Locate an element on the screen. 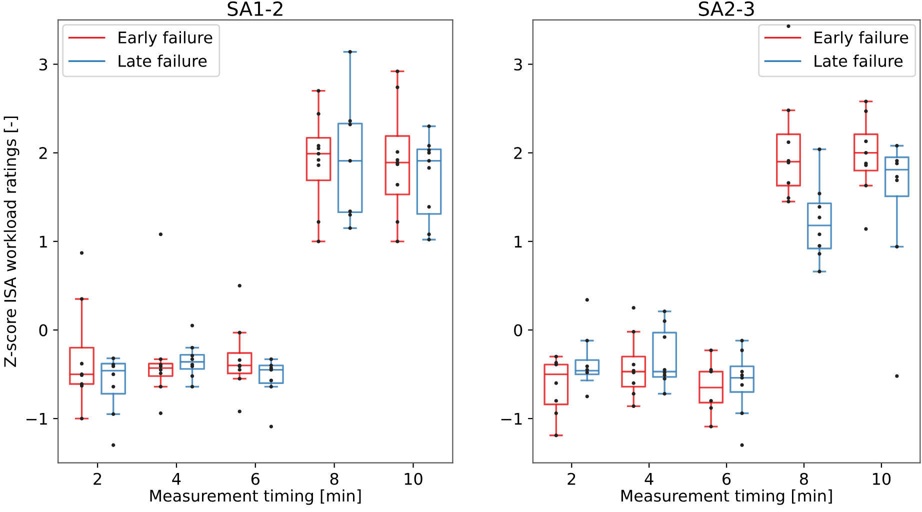 Image resolution: width=922 pixels, height=512 pixels. chart-title: SA1-2 is located at coordinates (255, 8).